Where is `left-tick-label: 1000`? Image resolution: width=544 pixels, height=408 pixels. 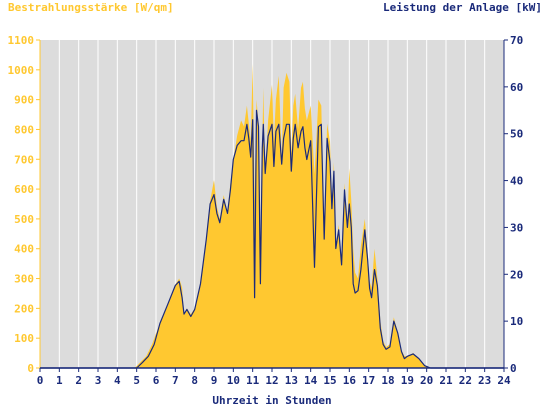 left-tick-label: 1000 is located at coordinates (21, 70).